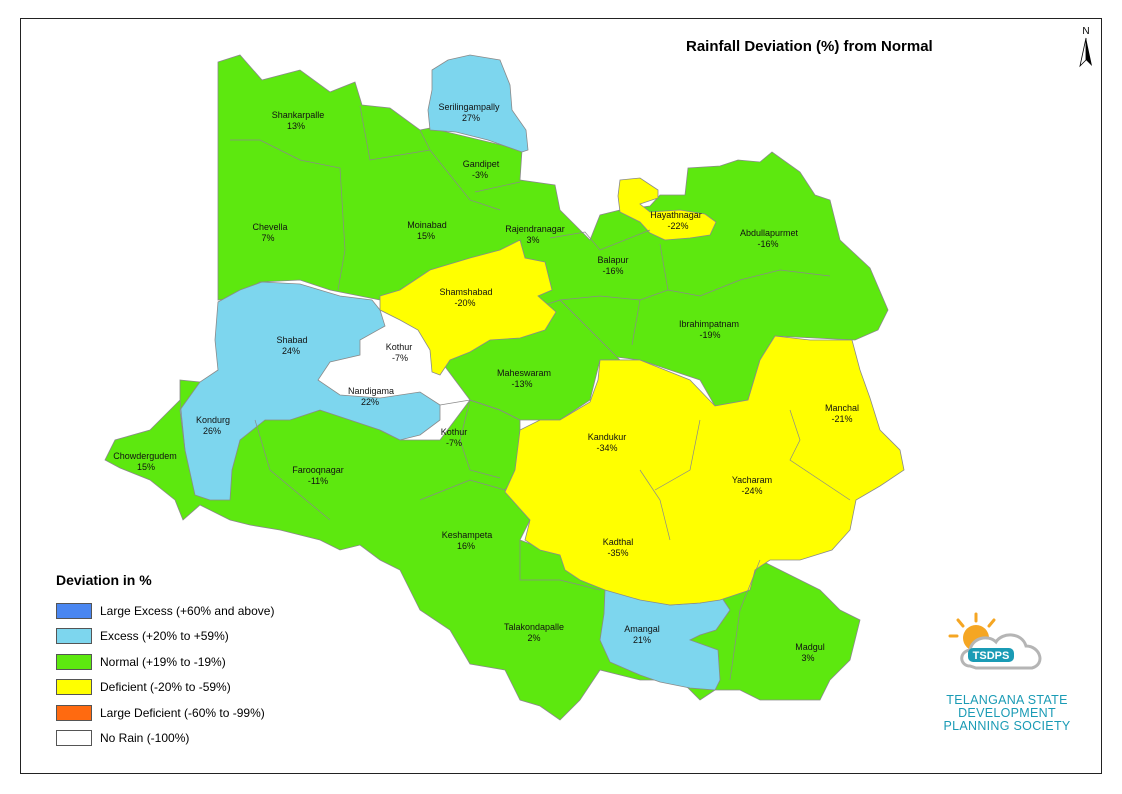 This screenshot has height=794, width=1122. What do you see at coordinates (465, 292) in the screenshot?
I see `mandal-name: Shamshabad` at bounding box center [465, 292].